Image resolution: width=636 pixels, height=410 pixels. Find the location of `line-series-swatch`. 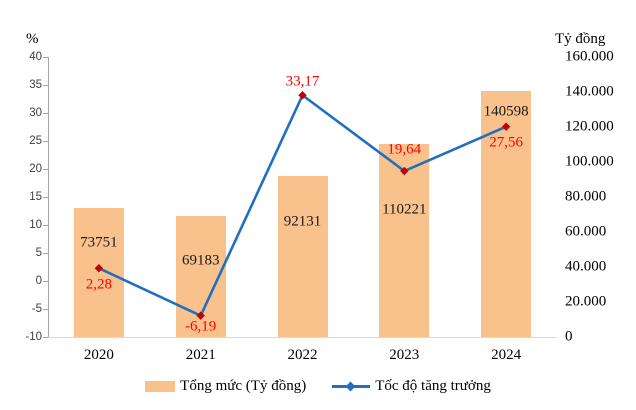

line-series-swatch is located at coordinates (351, 386).